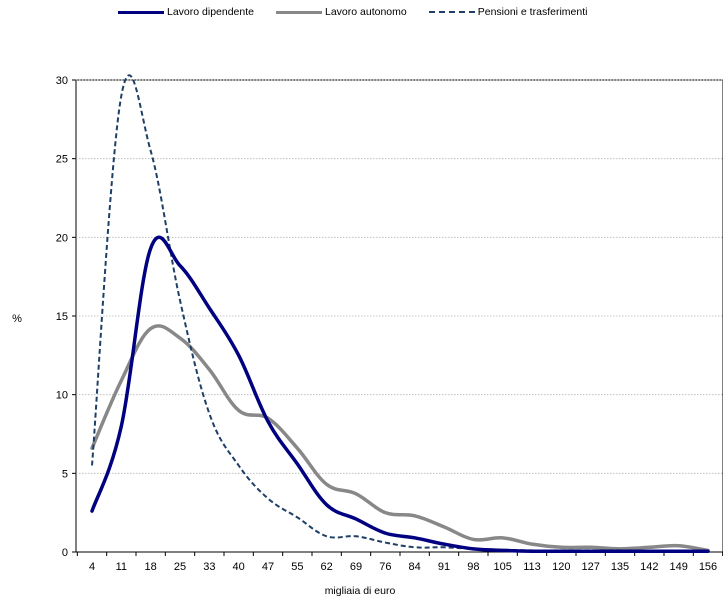 Image resolution: width=723 pixels, height=598 pixels. What do you see at coordinates (121, 567) in the screenshot?
I see `x-tick-label: 11` at bounding box center [121, 567].